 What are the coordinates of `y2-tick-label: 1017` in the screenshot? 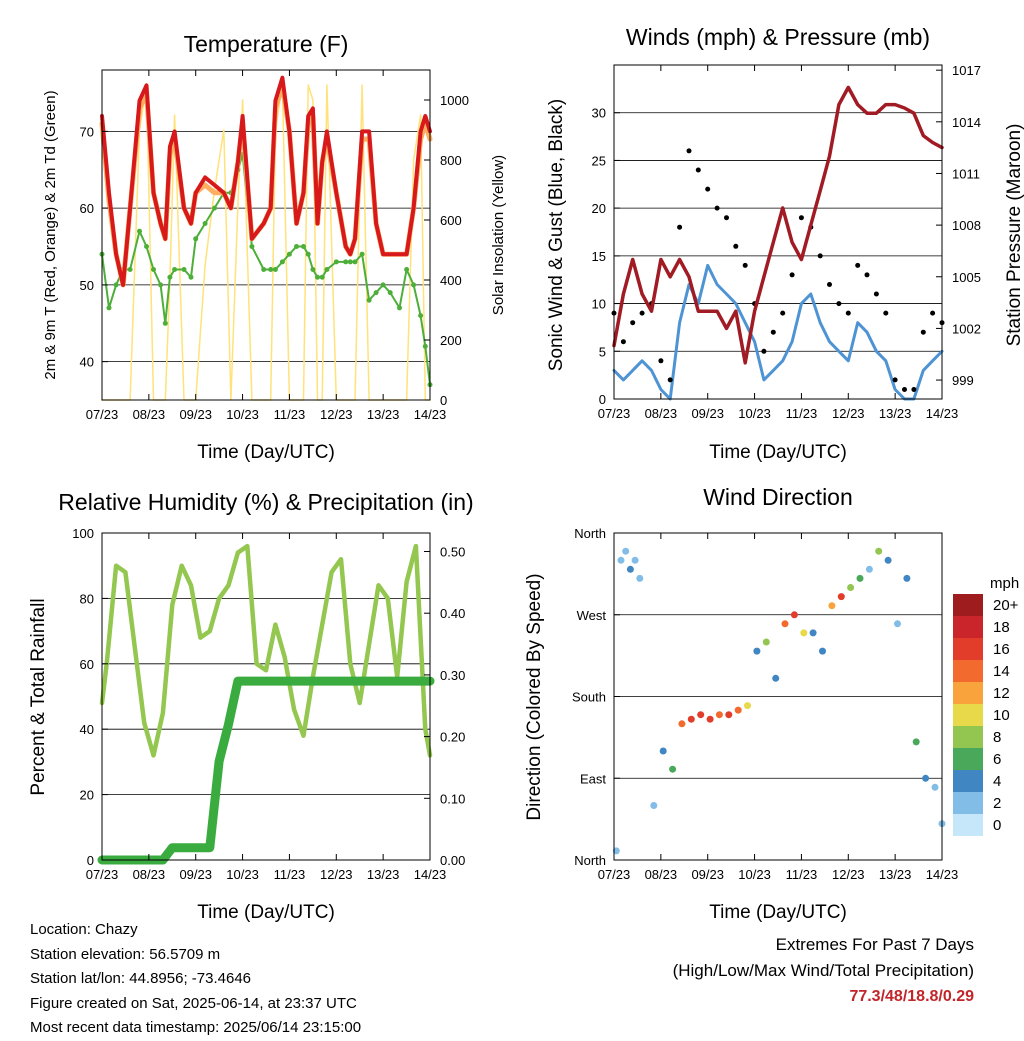 It's located at (966, 70).